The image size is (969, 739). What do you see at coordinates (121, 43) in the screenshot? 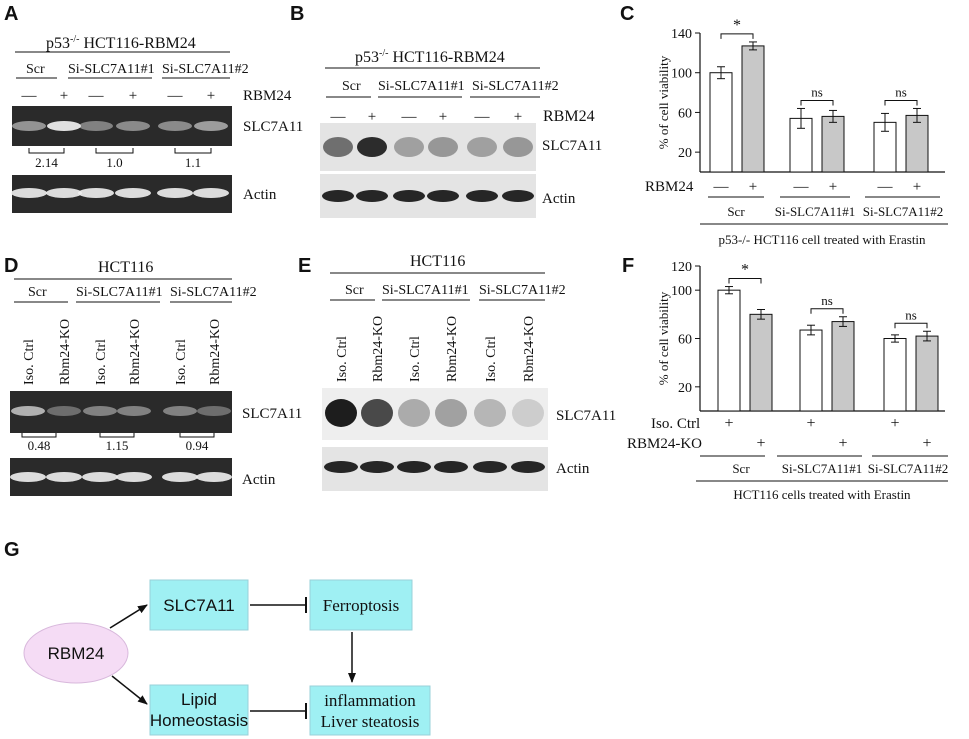
I see `panel-a-title: p53-/- HCT116-RBM24` at bounding box center [121, 43].